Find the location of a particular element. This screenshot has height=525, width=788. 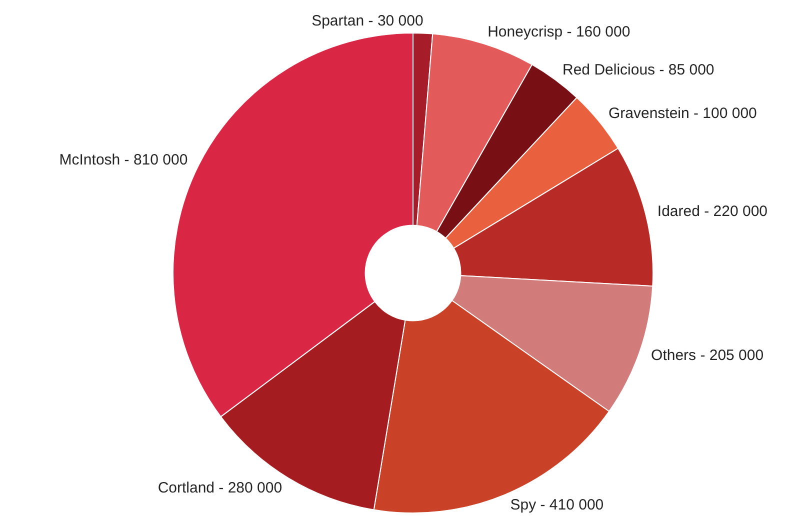

slice-label: Spartan - 30 000 is located at coordinates (368, 21).